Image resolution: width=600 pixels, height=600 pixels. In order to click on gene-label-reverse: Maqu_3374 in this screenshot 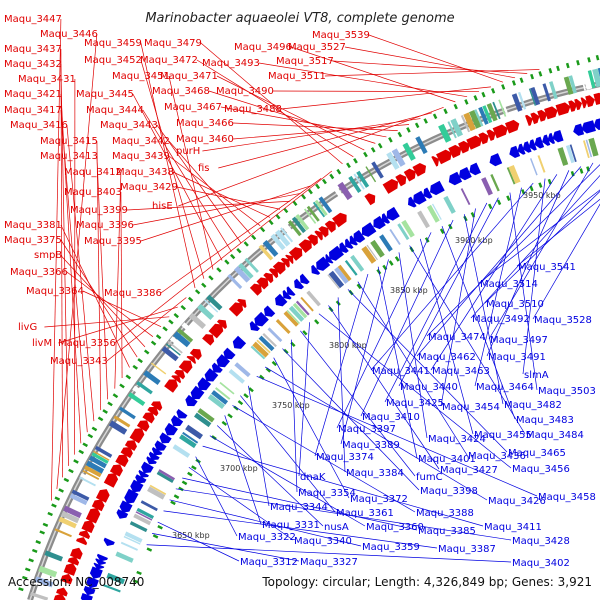, I will do `click(345, 457)`.